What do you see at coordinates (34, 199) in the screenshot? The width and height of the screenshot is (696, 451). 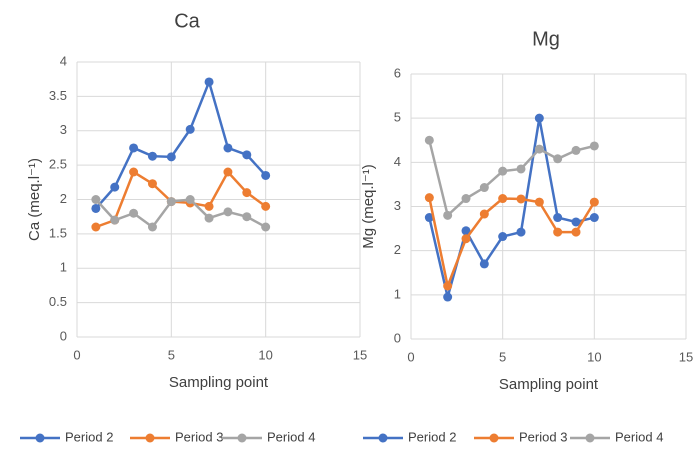 I see `y-axis-label: Ca (meq.l⁻¹)` at bounding box center [34, 199].